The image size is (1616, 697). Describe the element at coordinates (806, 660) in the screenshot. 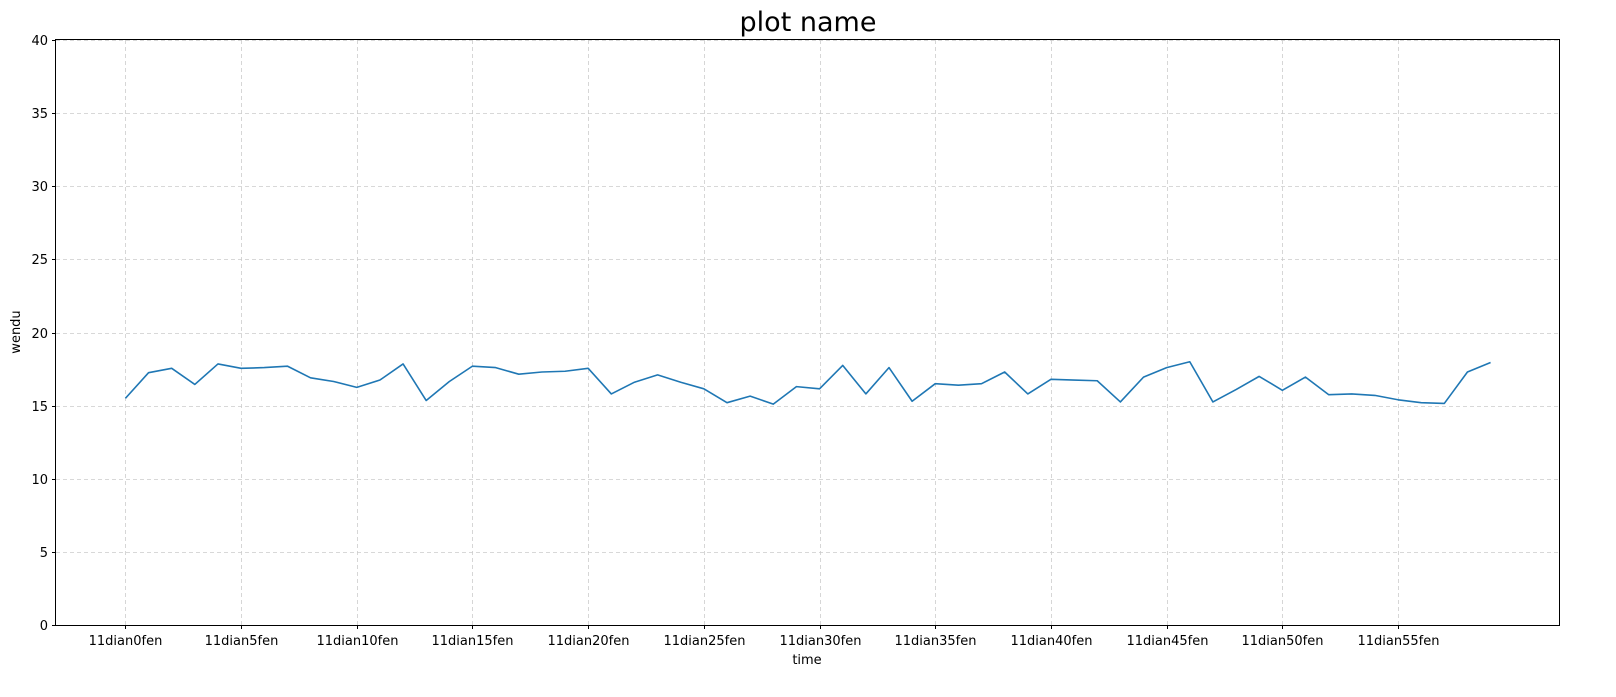

I see `x-axis-label: time` at that location.